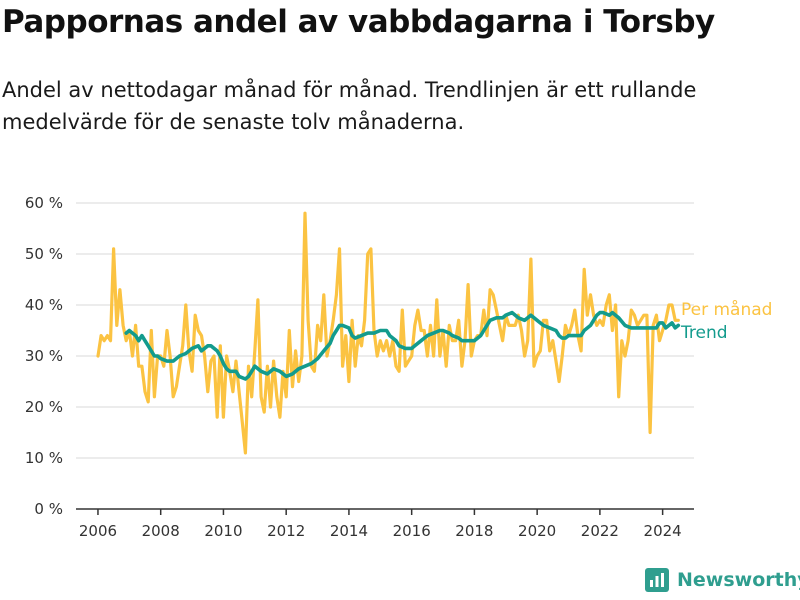 This screenshot has width=800, height=600. Describe the element at coordinates (48, 509) in the screenshot. I see `y-tick-label: 0 %` at that location.